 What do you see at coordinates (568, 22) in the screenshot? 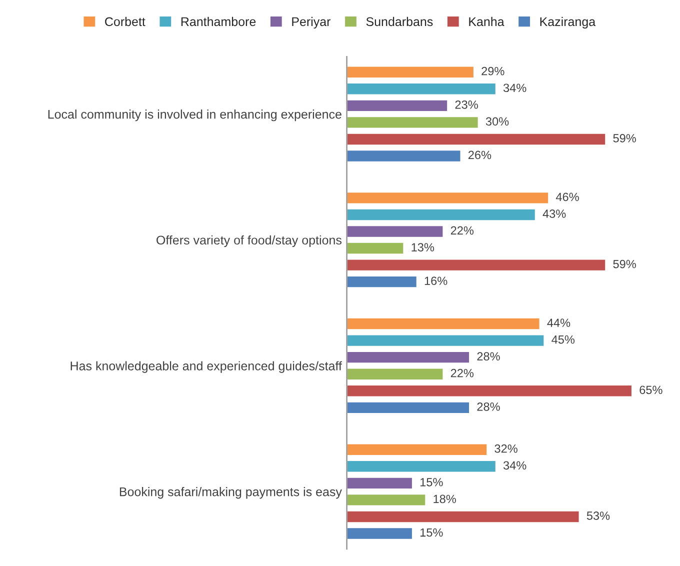
I see `legend-label: Kaziranga` at bounding box center [568, 22].